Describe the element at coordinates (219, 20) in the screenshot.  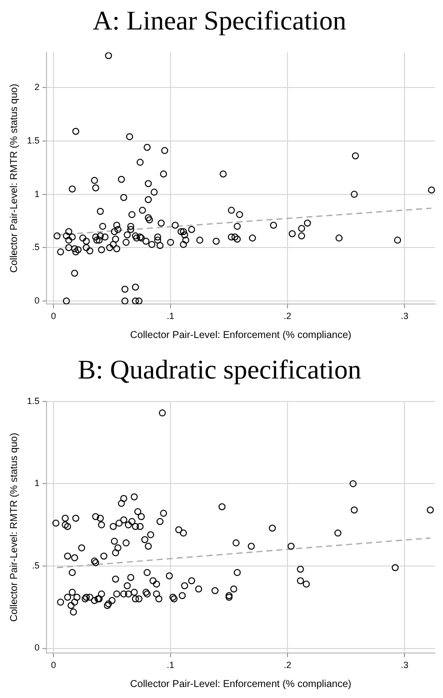
I see `chart-title: A: Linear Specification` at that location.